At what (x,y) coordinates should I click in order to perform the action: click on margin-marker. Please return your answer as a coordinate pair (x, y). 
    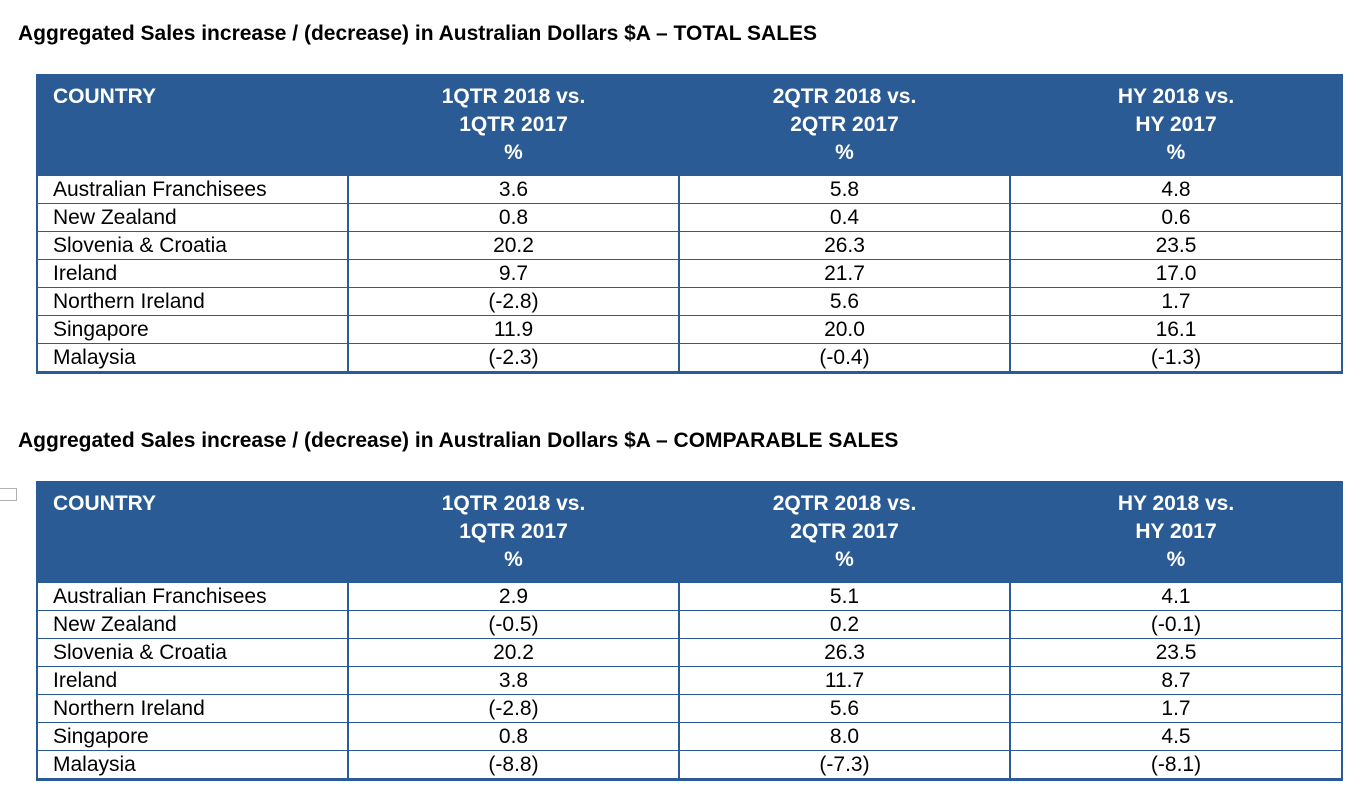
    Looking at the image, I should click on (8, 494).